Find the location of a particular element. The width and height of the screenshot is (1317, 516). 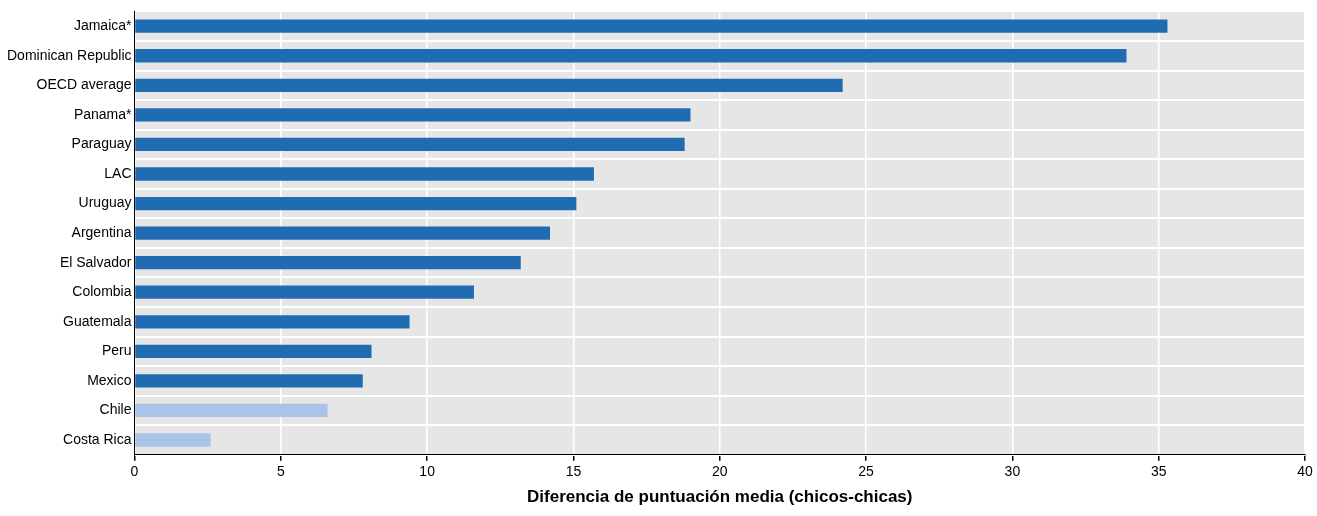

y-tick-label: LAC is located at coordinates (118, 172).